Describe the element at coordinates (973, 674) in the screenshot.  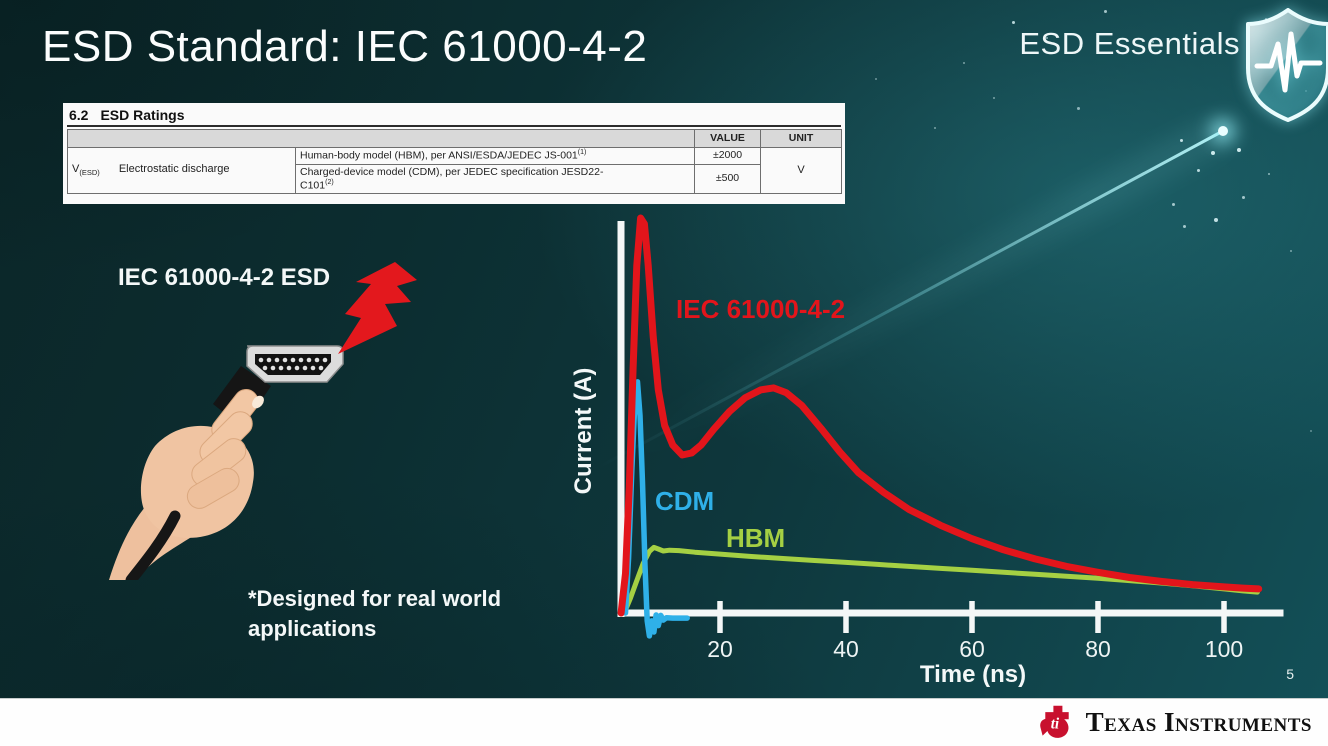
I see `x-axis-title: Time (ns)` at that location.